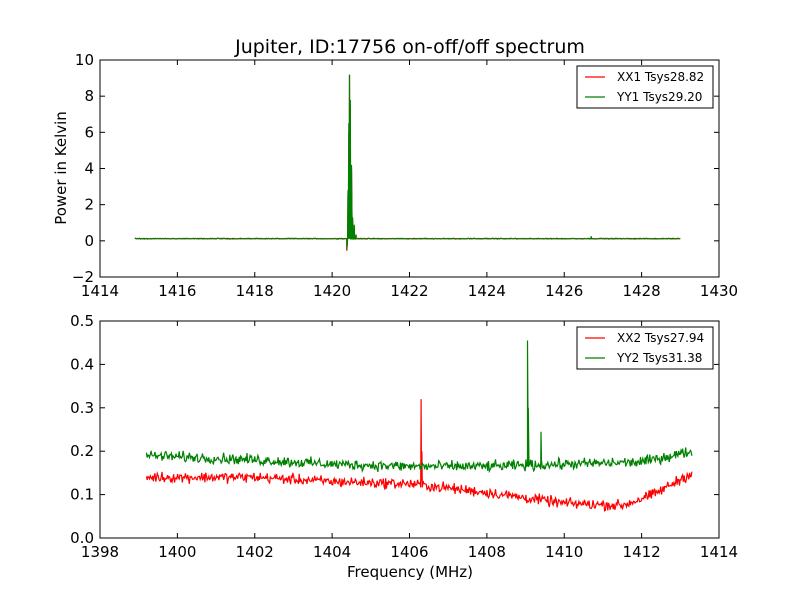 Image resolution: width=800 pixels, height=600 pixels. Describe the element at coordinates (409, 291) in the screenshot. I see `x-tick-label: 1422` at that location.